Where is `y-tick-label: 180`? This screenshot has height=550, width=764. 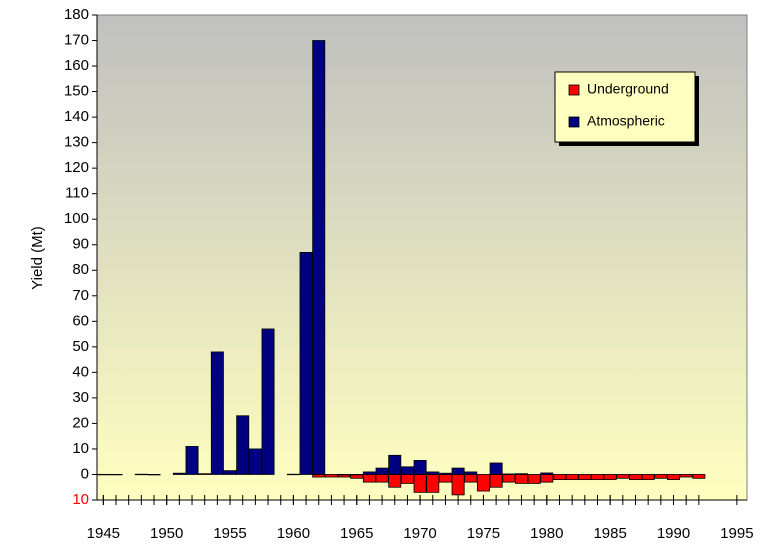
y-tick-label: 180 is located at coordinates (76, 14).